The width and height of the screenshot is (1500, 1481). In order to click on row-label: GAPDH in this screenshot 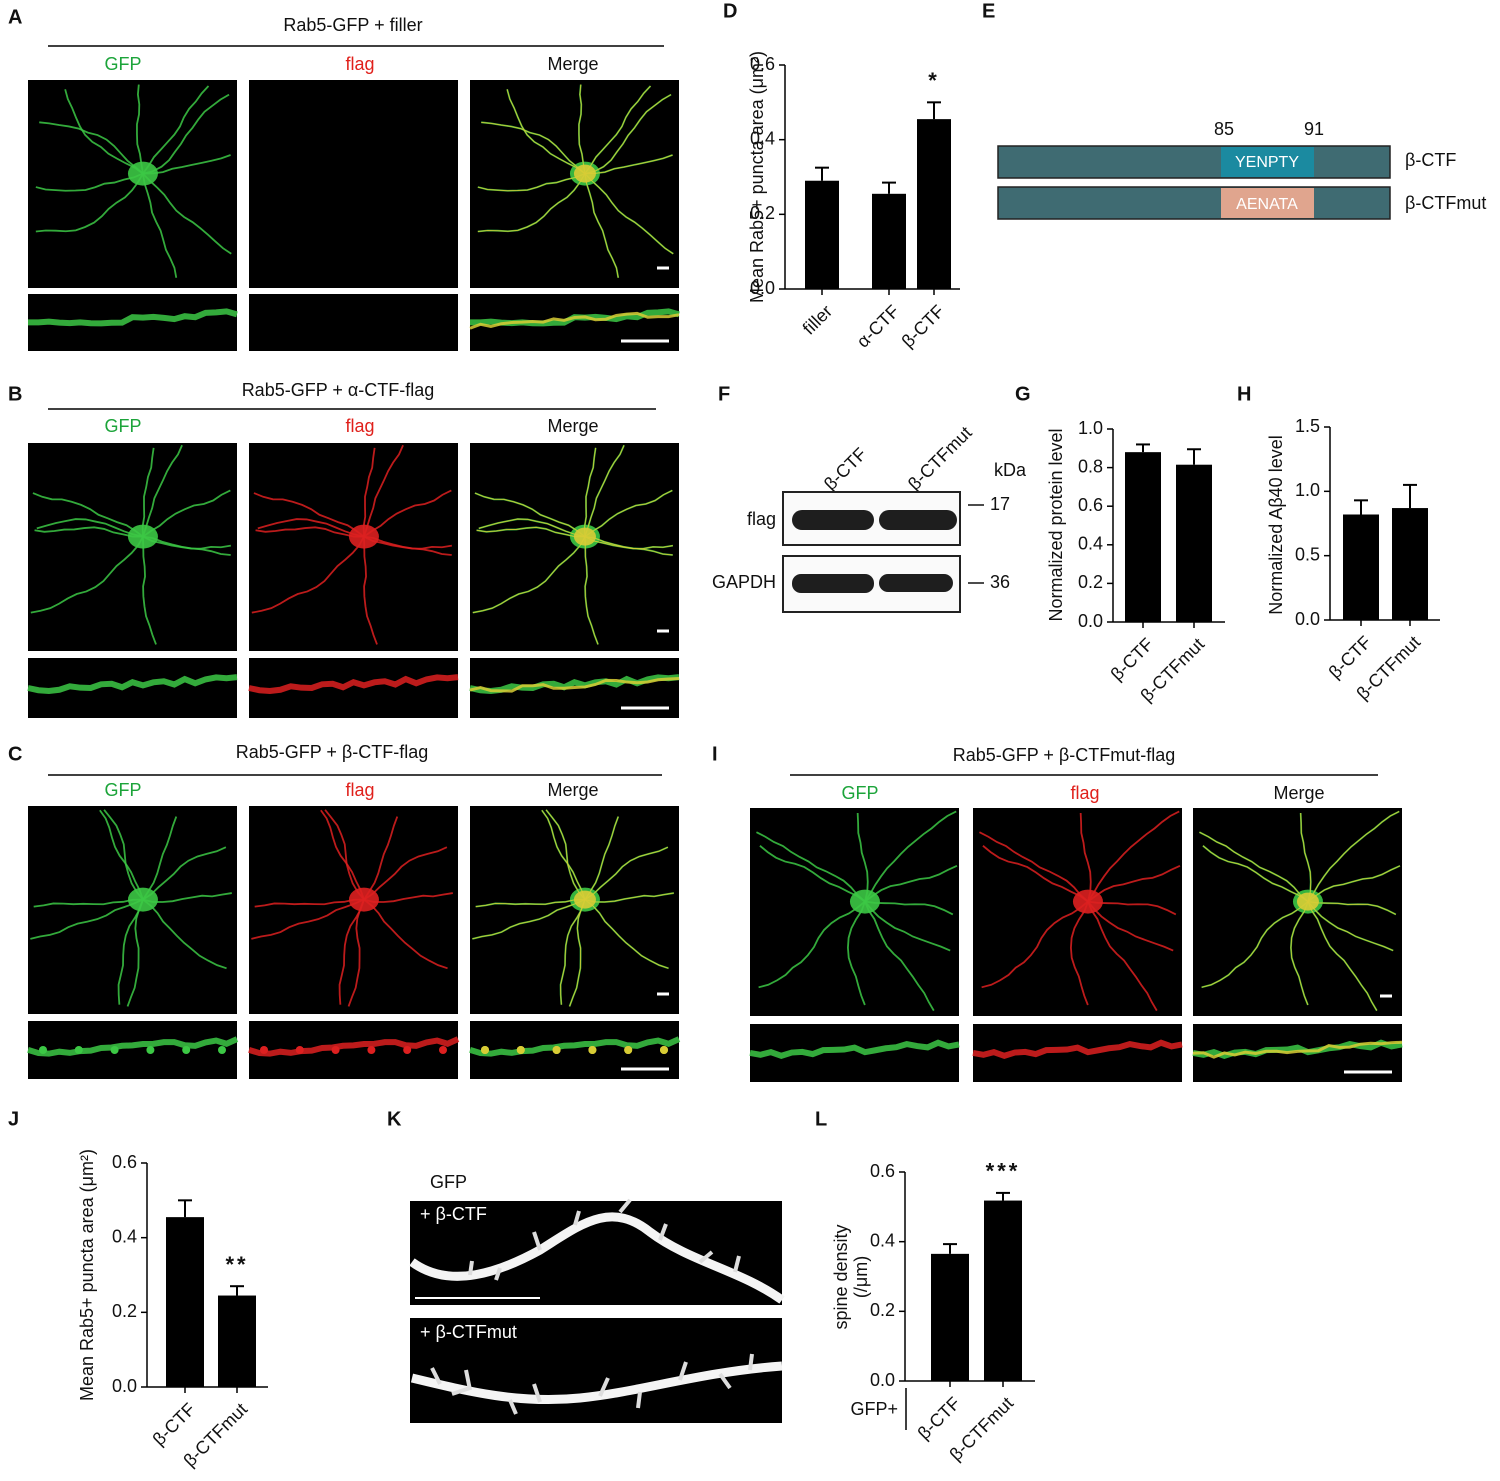, I will do `click(744, 582)`.